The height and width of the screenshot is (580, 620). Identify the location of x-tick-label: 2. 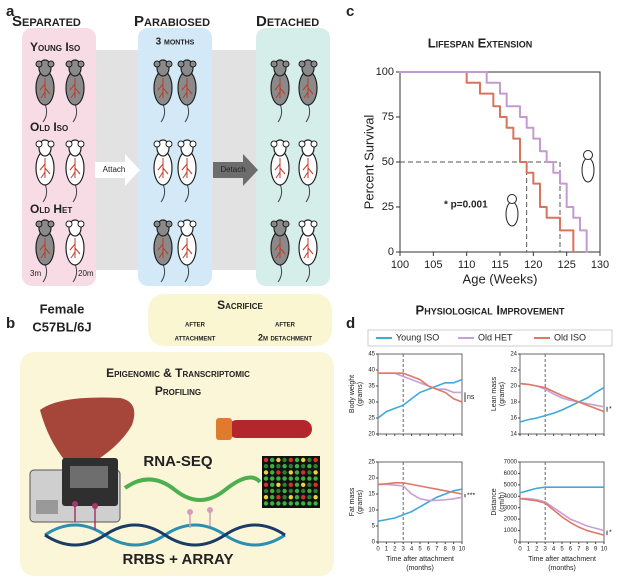
(395, 550).